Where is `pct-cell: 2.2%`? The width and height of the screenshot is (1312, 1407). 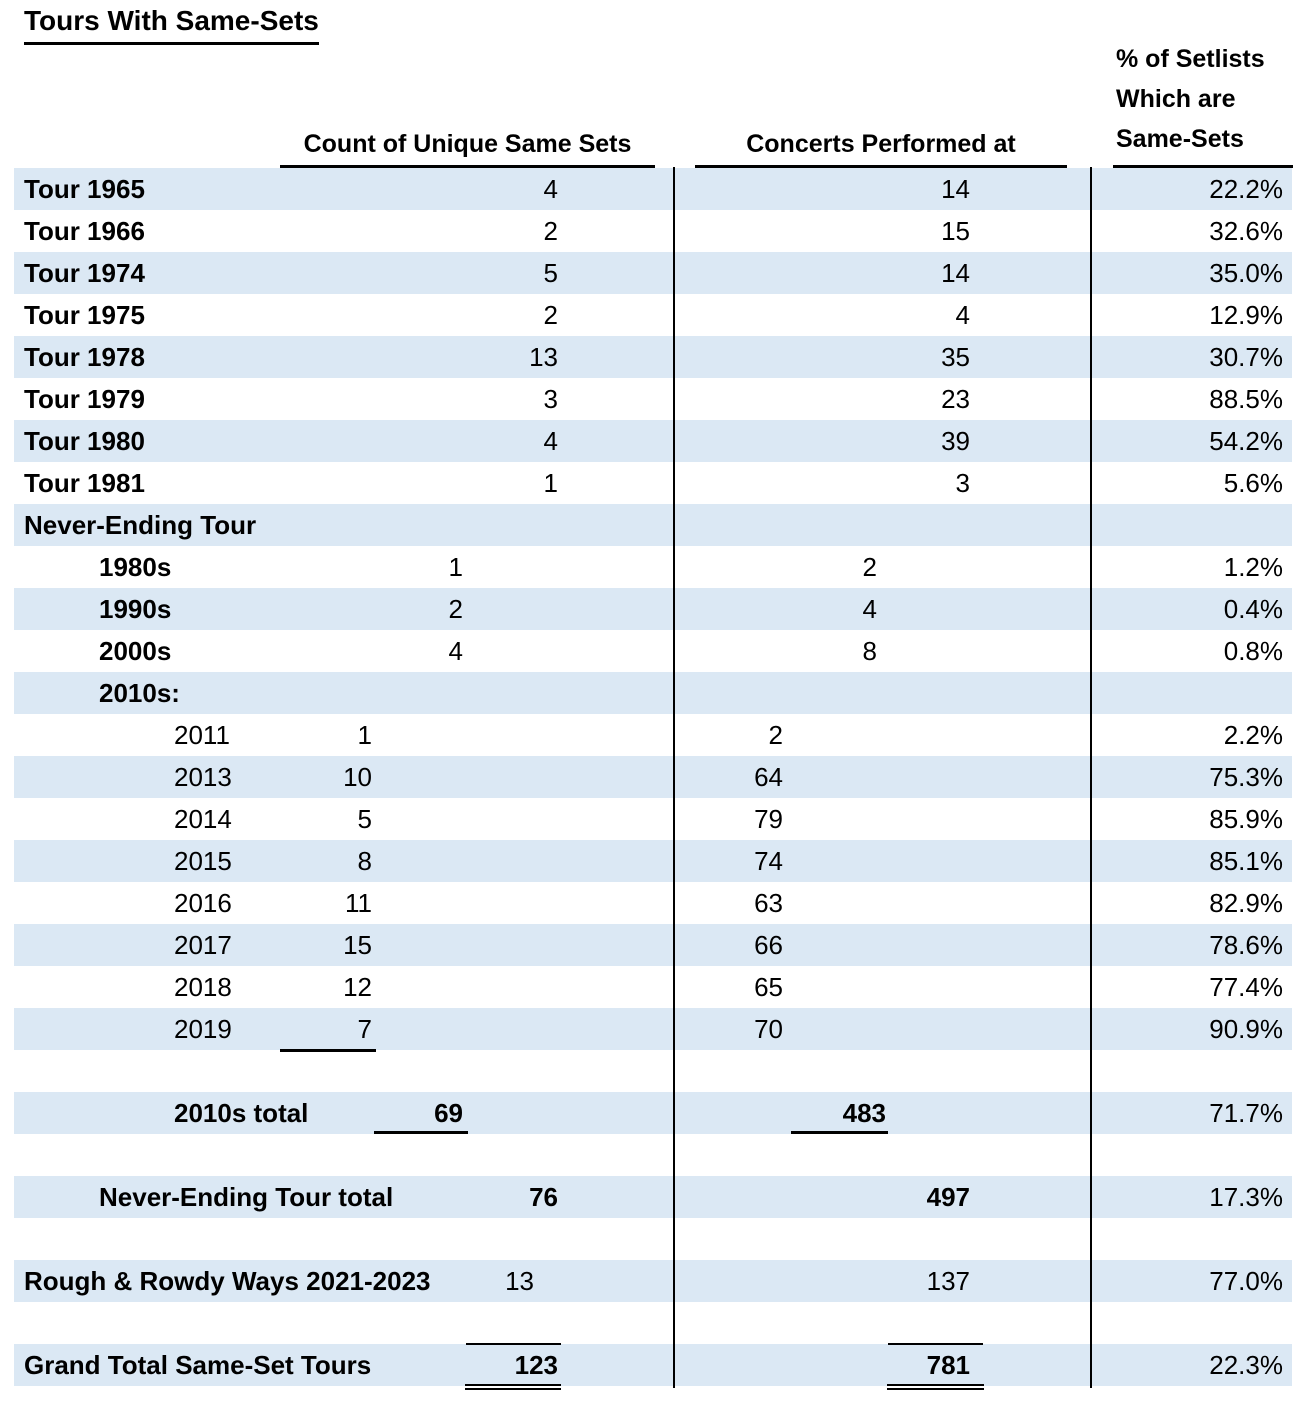
pct-cell: 2.2% is located at coordinates (1253, 735).